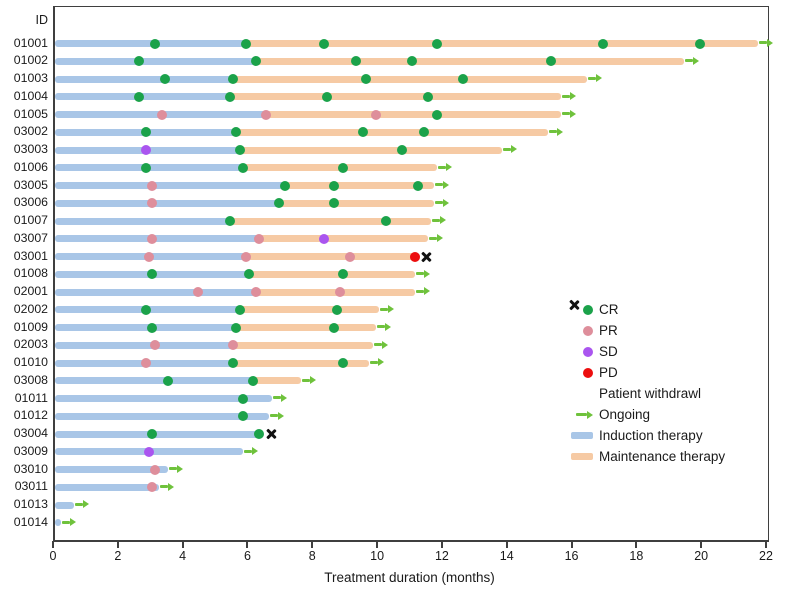 The width and height of the screenshot is (787, 592). What do you see at coordinates (647, 309) in the screenshot?
I see `legend-item: CR` at bounding box center [647, 309].